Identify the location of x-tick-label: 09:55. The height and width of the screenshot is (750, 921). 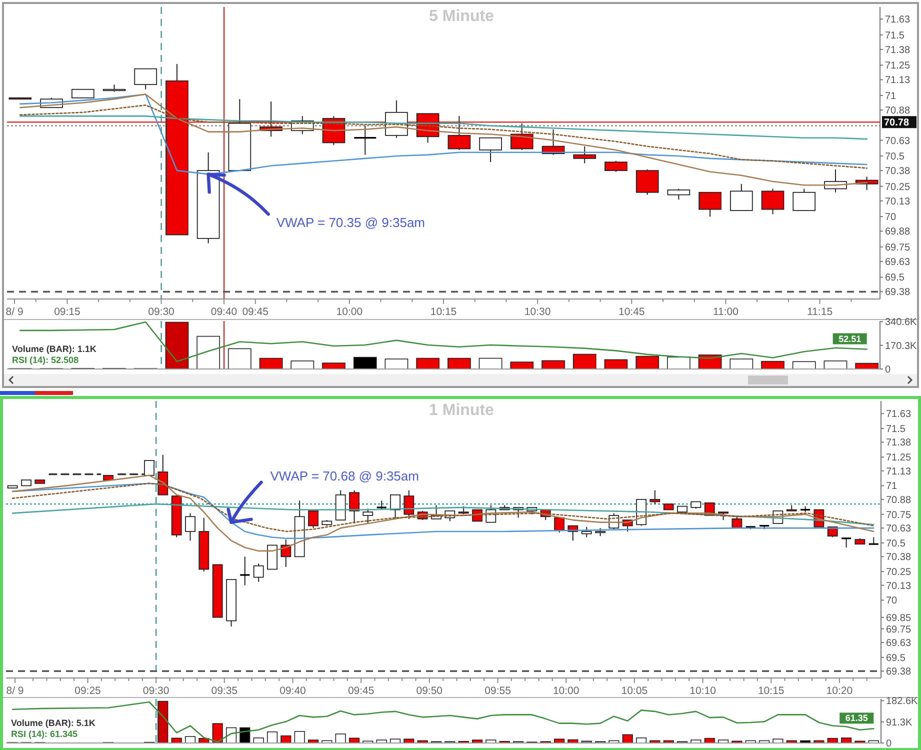
(498, 691).